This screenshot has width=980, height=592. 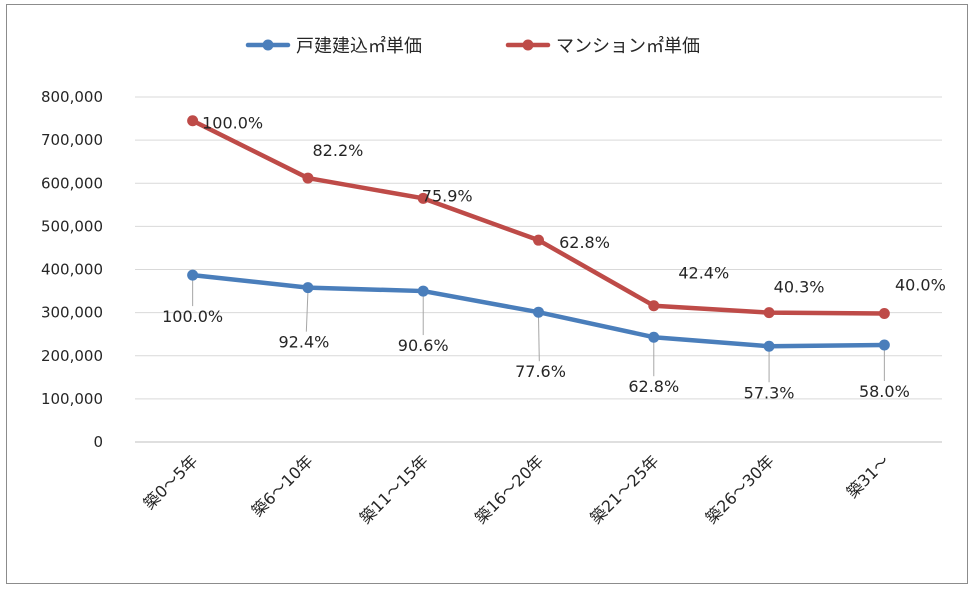 I want to click on data-label: 42.4%, so click(x=703, y=273).